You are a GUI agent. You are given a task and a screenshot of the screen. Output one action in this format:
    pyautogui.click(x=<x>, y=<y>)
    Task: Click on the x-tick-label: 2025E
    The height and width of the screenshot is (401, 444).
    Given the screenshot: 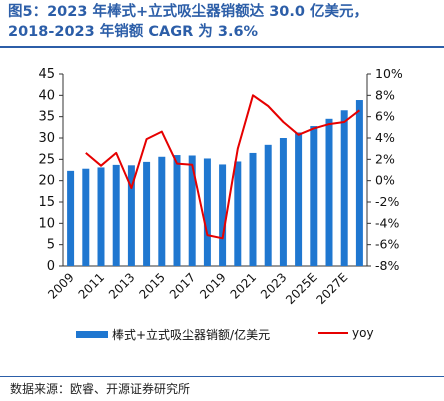 What is the action you would take?
    pyautogui.click(x=301, y=288)
    